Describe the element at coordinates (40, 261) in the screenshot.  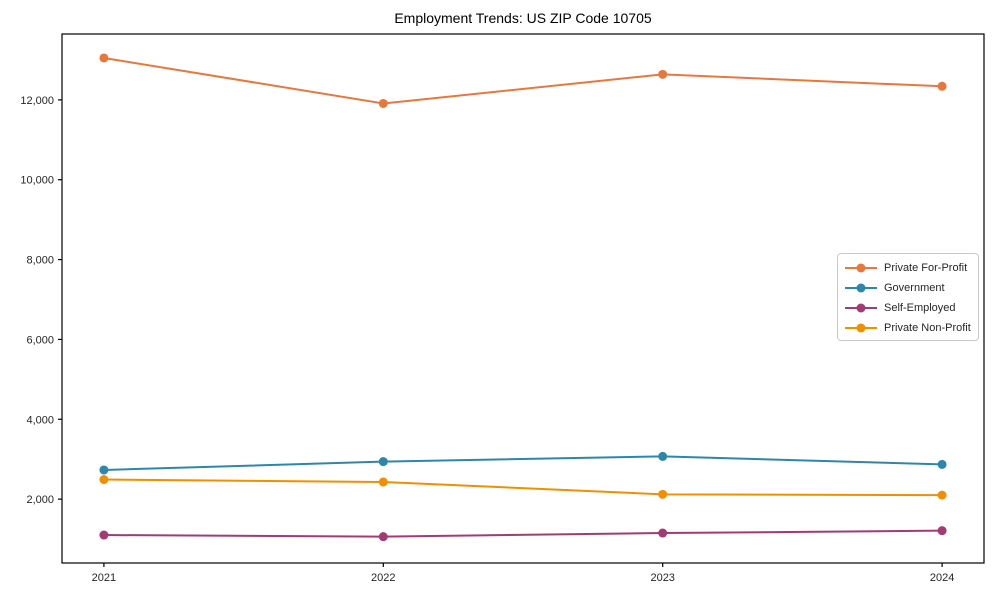
I see `y-tick-label: 8,000` at that location.